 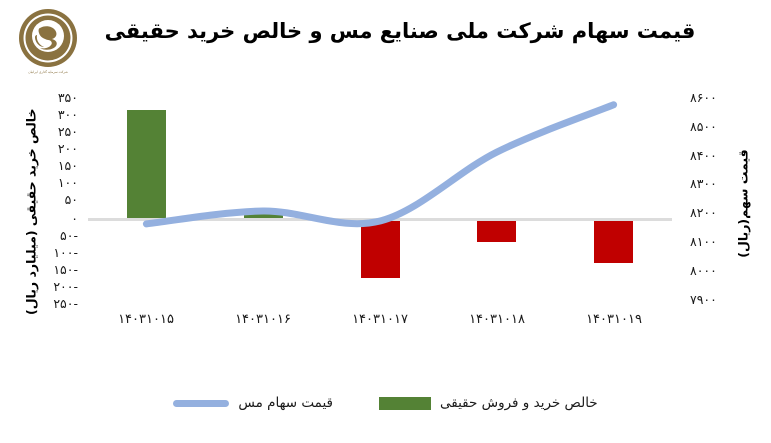 What do you see at coordinates (703, 299) in the screenshot?
I see `right-tick: ۷۹۰۰` at bounding box center [703, 299].